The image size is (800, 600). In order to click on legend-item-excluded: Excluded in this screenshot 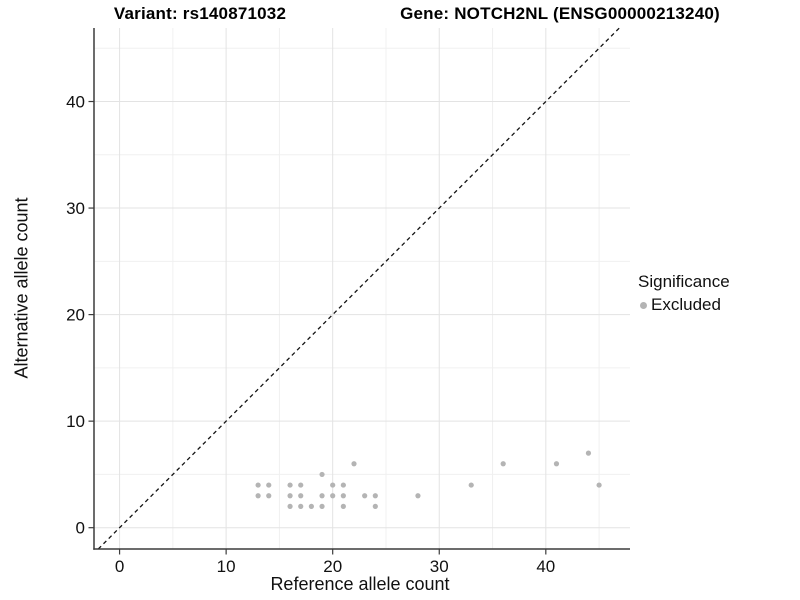, I will do `click(684, 305)`.